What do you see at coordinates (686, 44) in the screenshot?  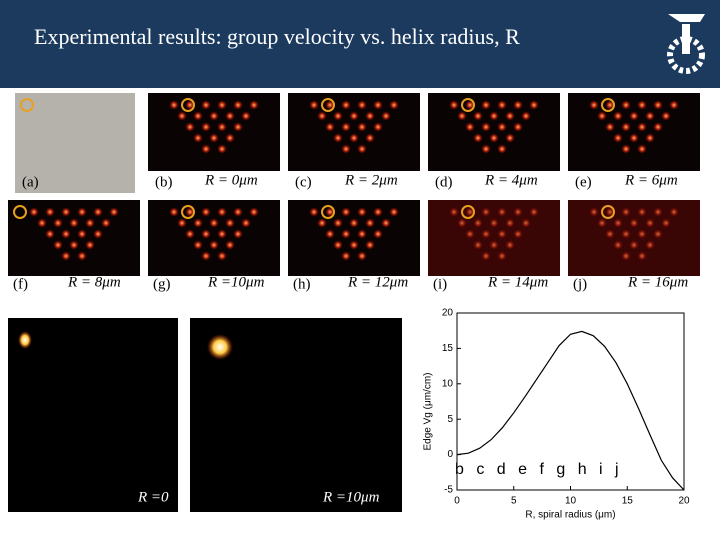 I see `logo` at bounding box center [686, 44].